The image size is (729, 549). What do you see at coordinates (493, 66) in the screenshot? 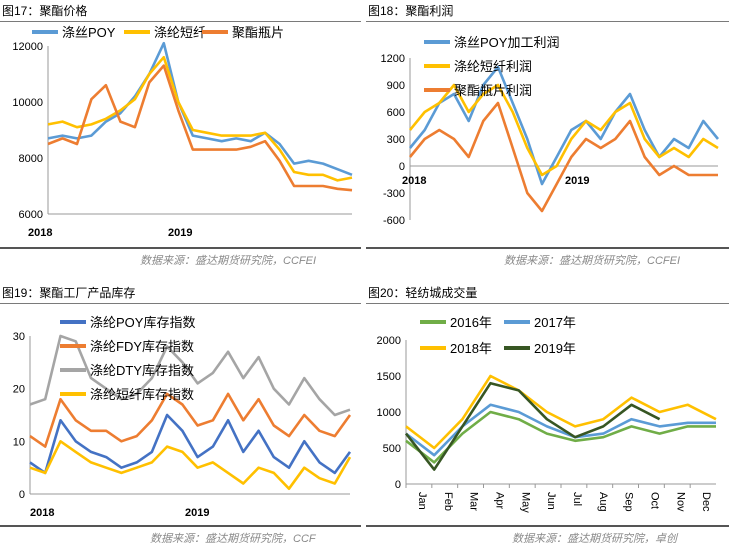
I see `legend-label: 涤纶短纤利润` at bounding box center [493, 66].